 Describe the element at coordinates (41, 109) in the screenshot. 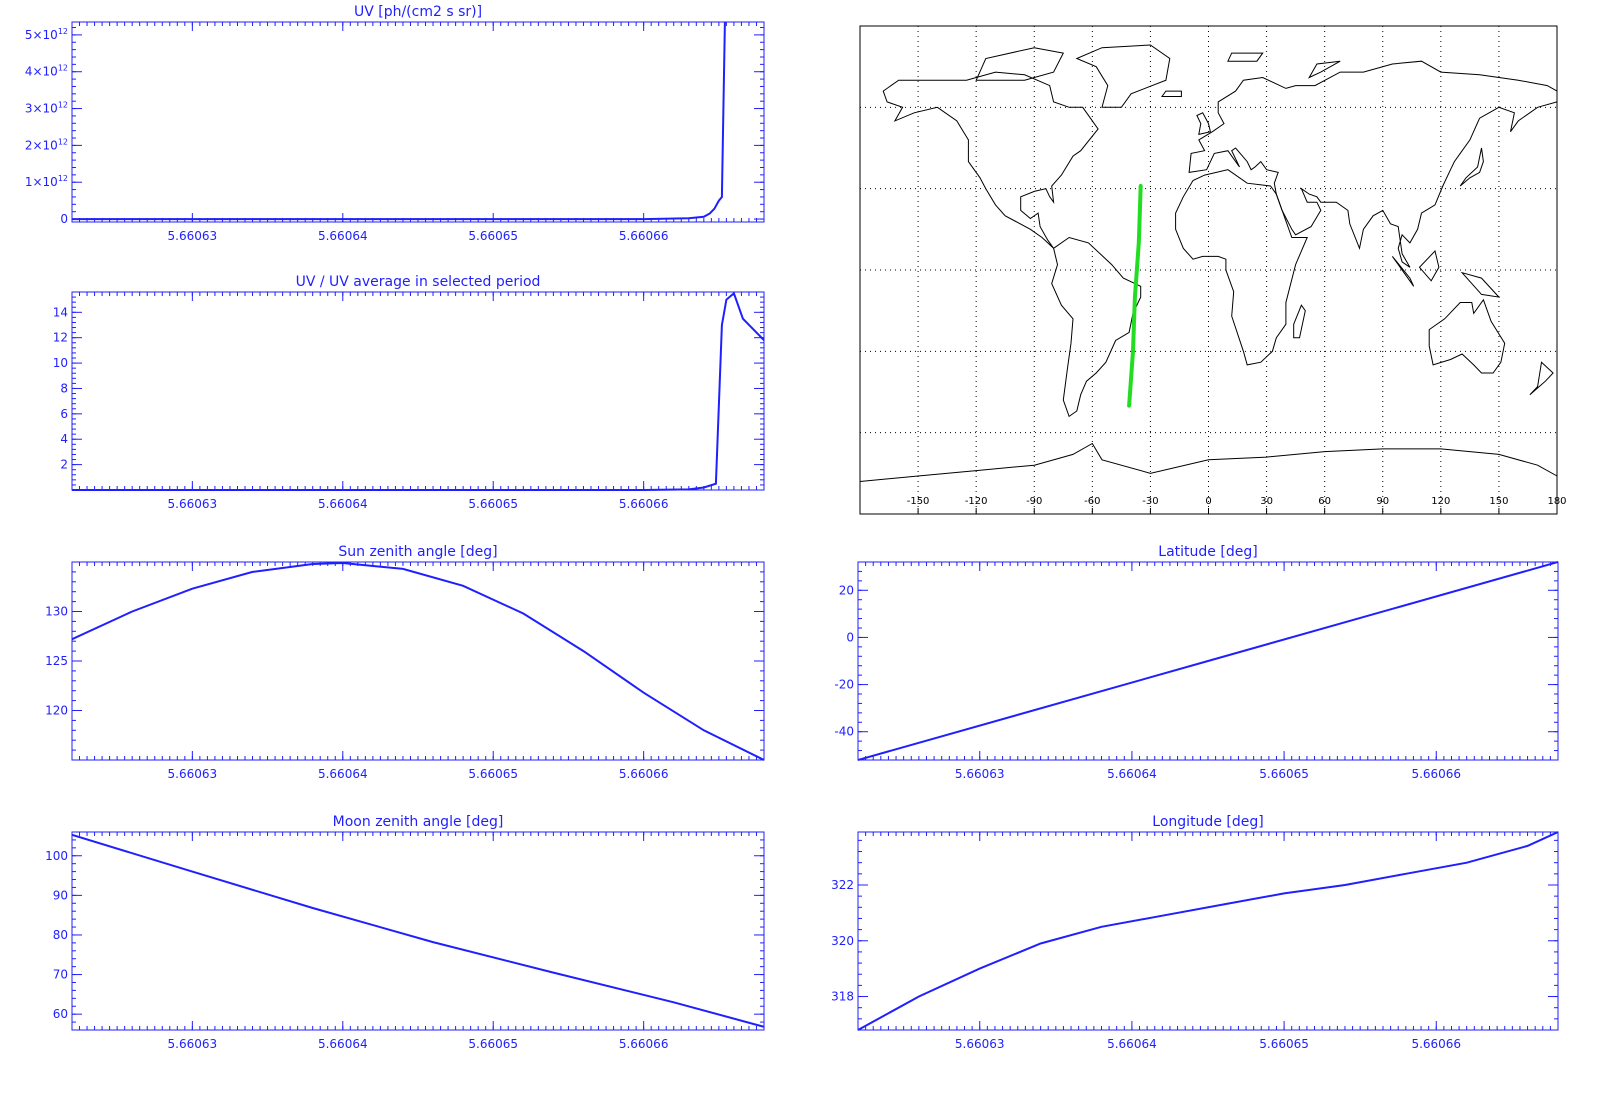

I see `y-tick-base: 3×10` at that location.